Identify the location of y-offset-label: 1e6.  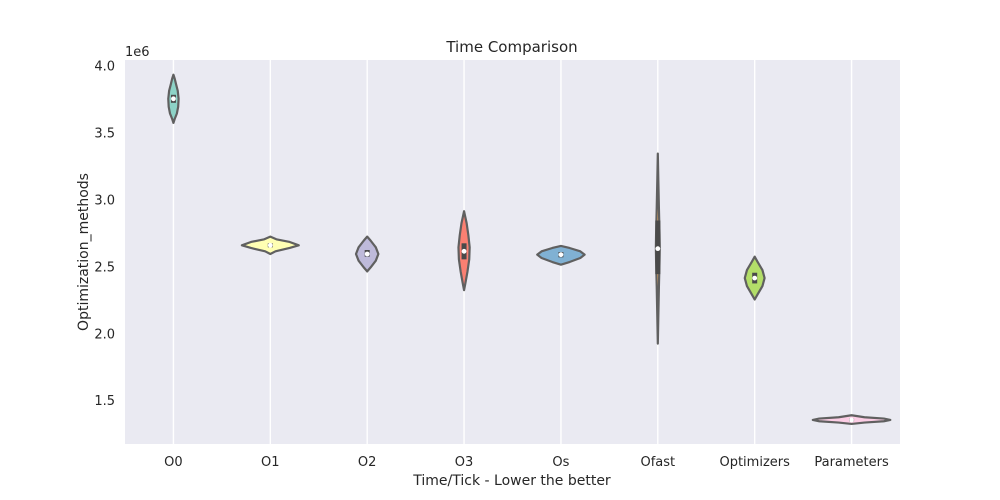
(137, 52).